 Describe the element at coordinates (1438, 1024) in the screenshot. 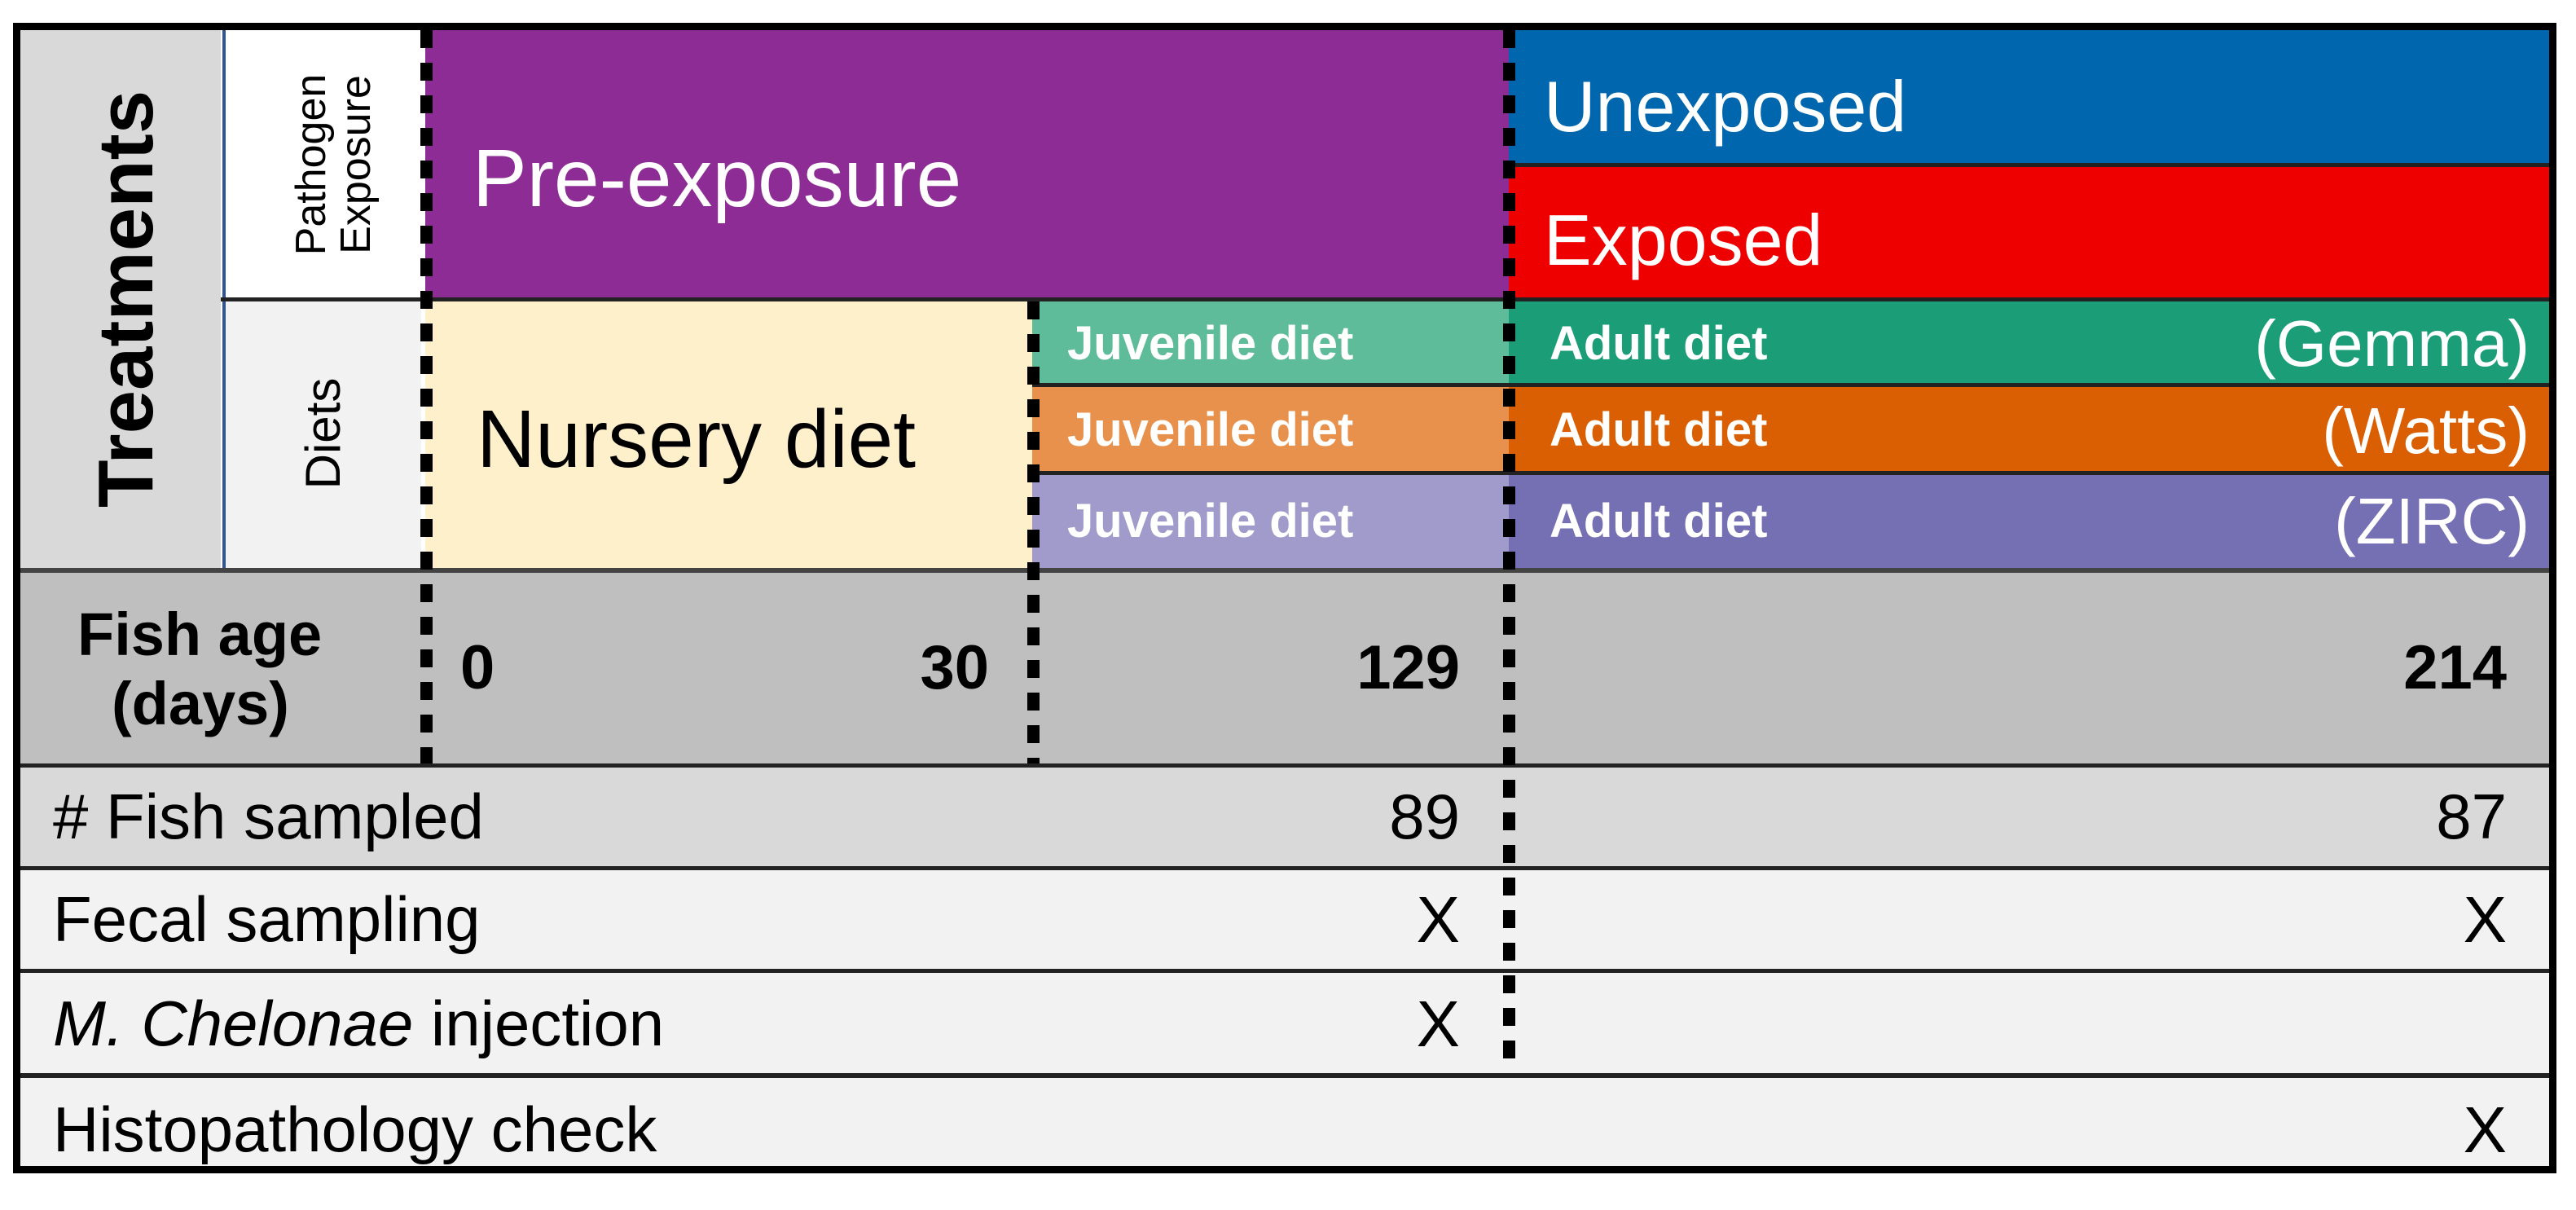

I see `injection-pre-mark: X` at that location.